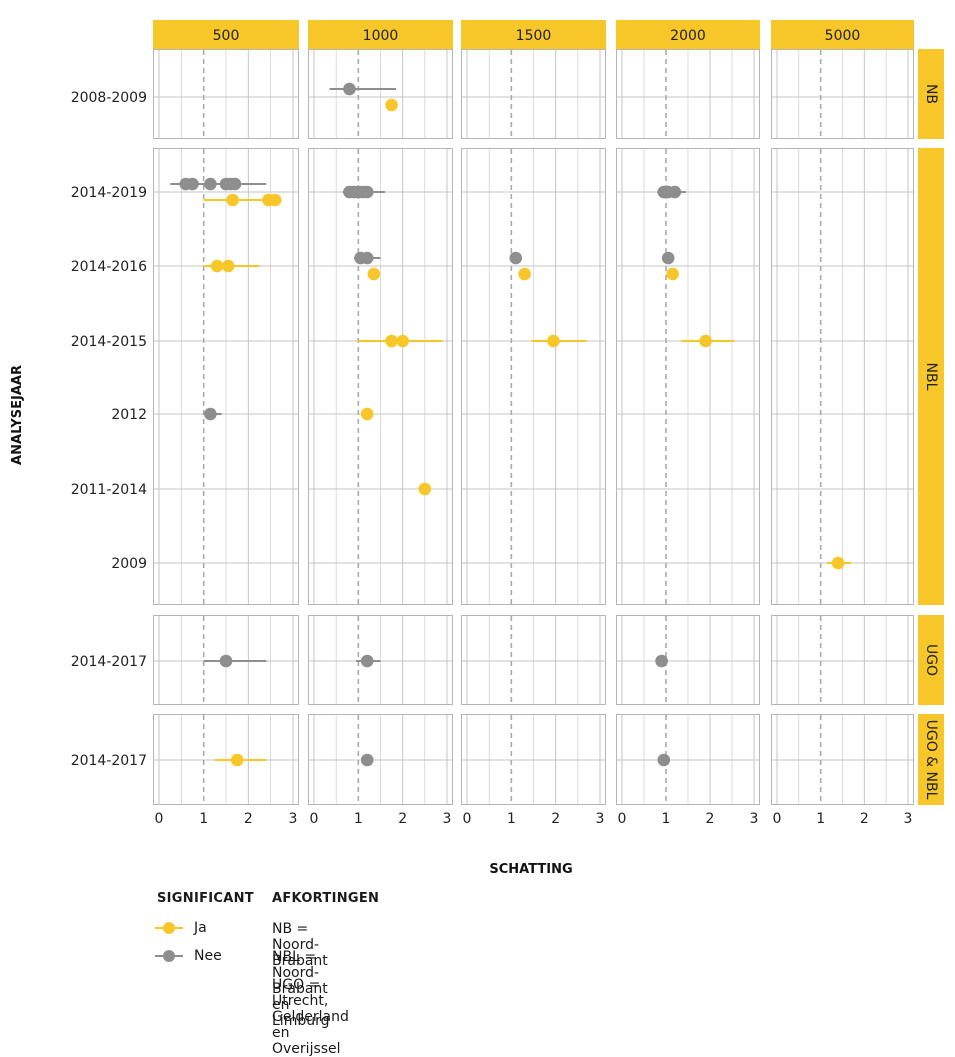 The width and height of the screenshot is (955, 1057). What do you see at coordinates (688, 376) in the screenshot?
I see `panel-nbl-2000` at bounding box center [688, 376].